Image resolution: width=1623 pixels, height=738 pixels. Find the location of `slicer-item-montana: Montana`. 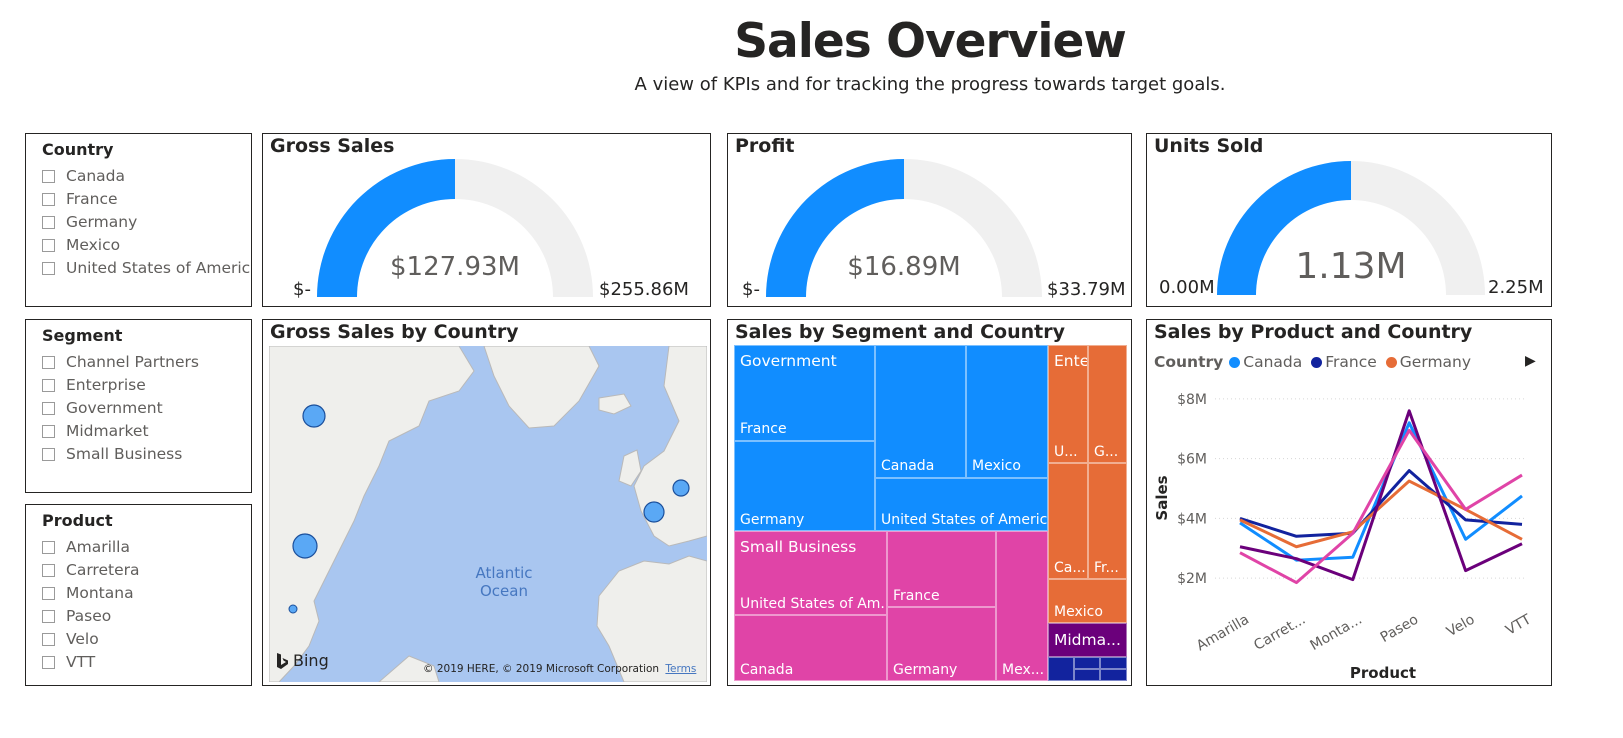

slicer-item-montana: Montana is located at coordinates (88, 593).